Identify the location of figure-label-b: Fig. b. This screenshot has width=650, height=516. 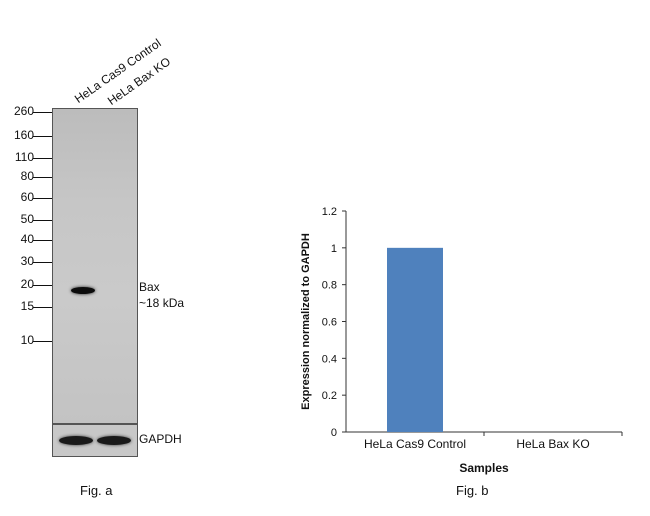
(472, 490).